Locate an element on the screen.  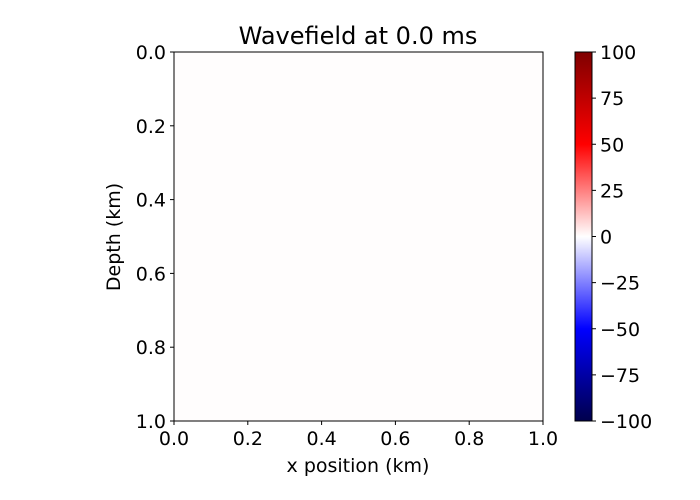
colorbar-tick-label: −100 is located at coordinates (626, 422).